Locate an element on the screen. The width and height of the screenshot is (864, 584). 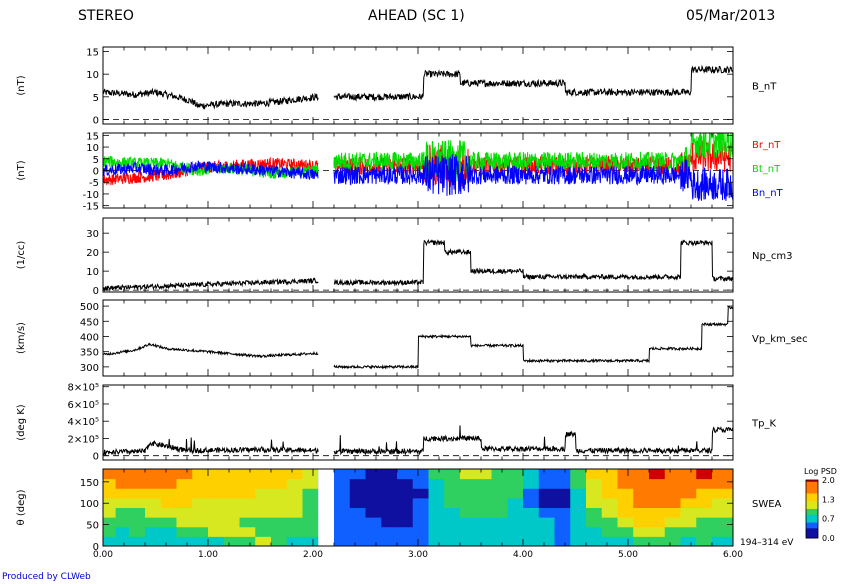
y-tick-label: 0 is located at coordinates (96, 172).